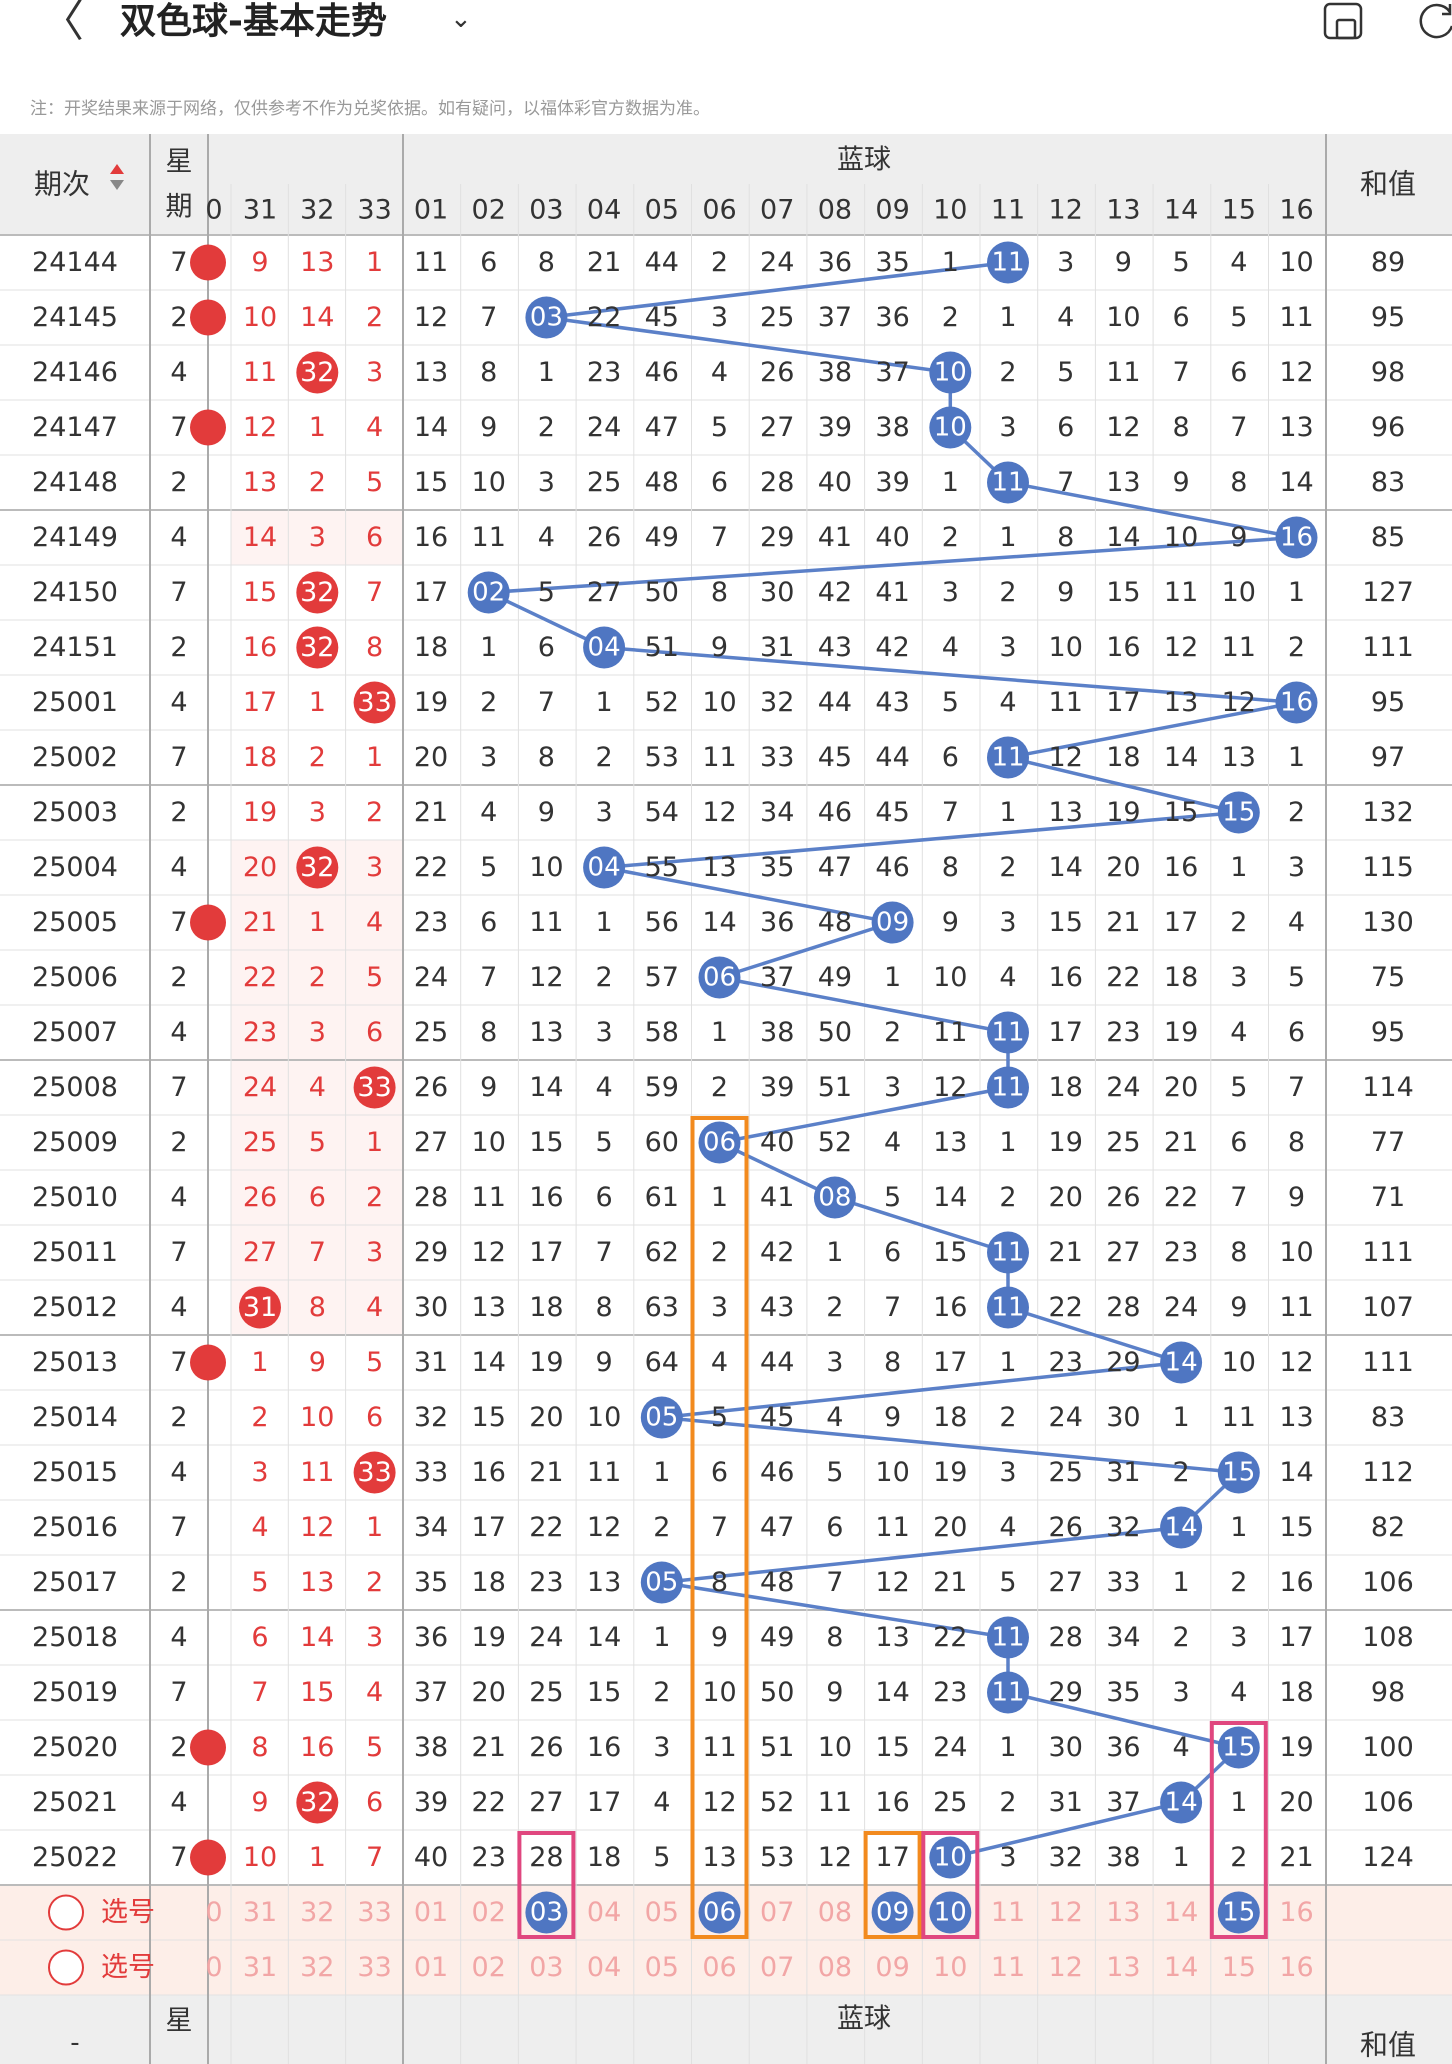 This screenshot has width=1452, height=2064. I want to click on blue-miss-count: 57, so click(662, 977).